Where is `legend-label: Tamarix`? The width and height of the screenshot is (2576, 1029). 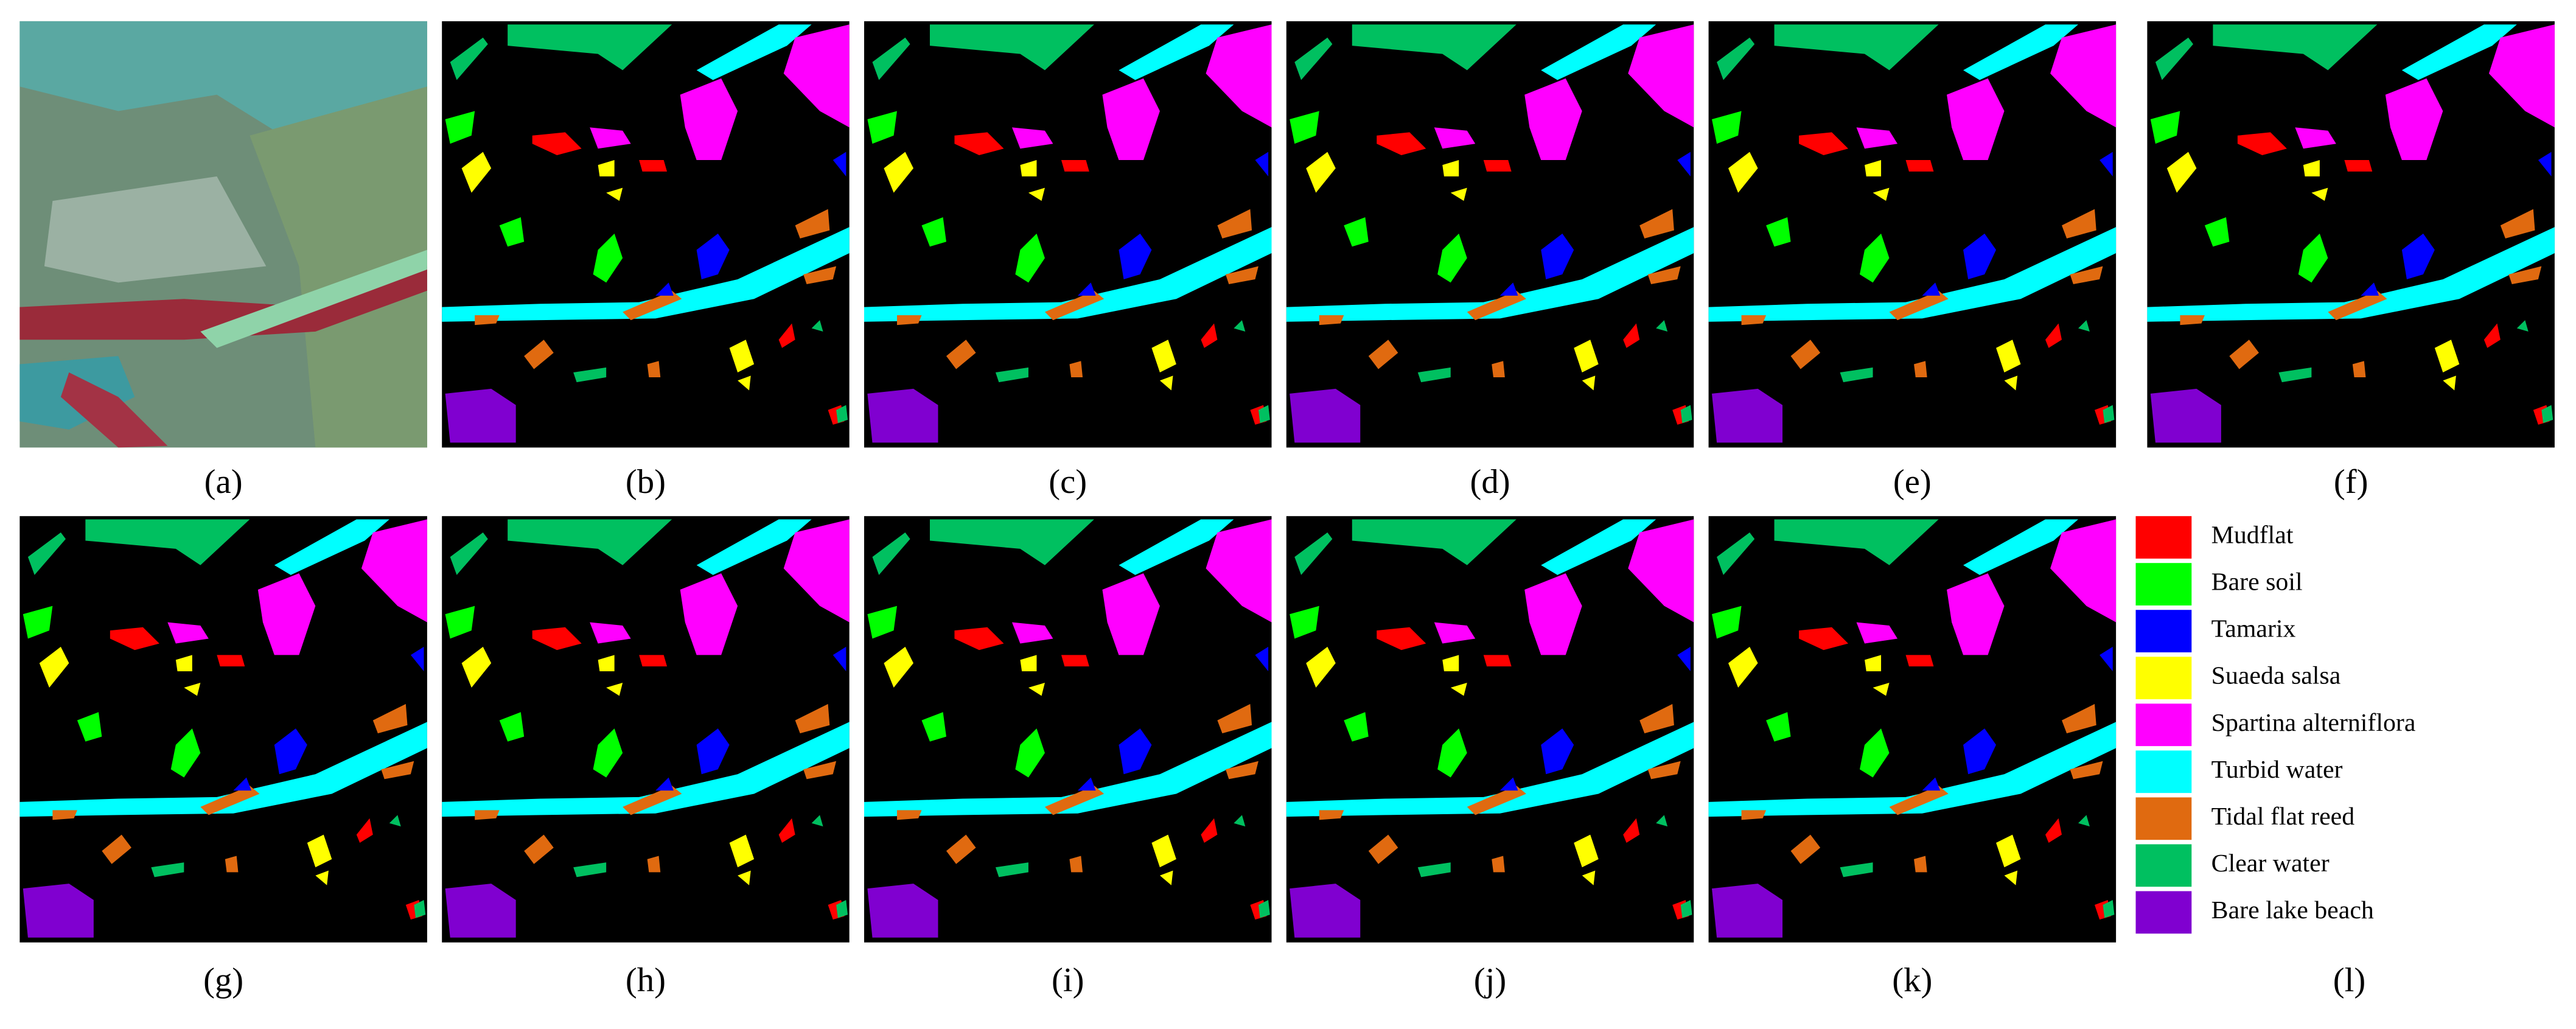
legend-label: Tamarix is located at coordinates (2253, 629).